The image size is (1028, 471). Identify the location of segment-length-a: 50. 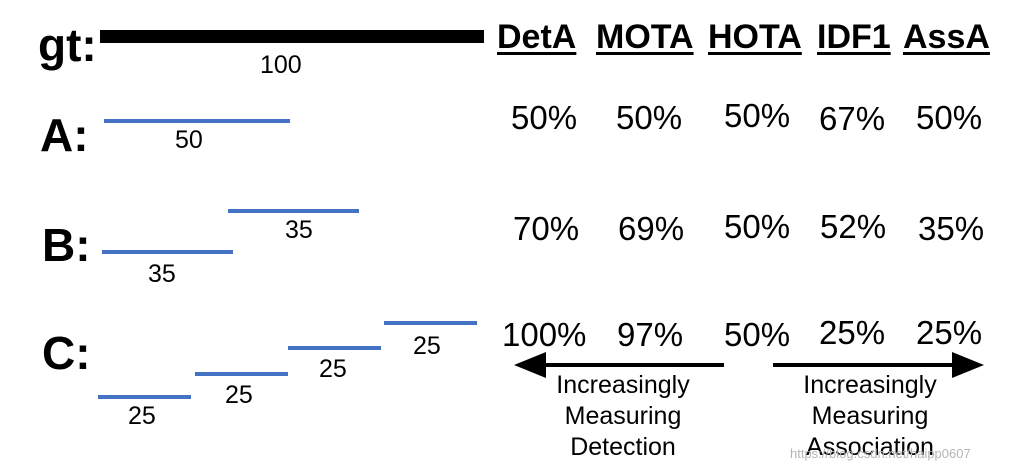
(189, 140).